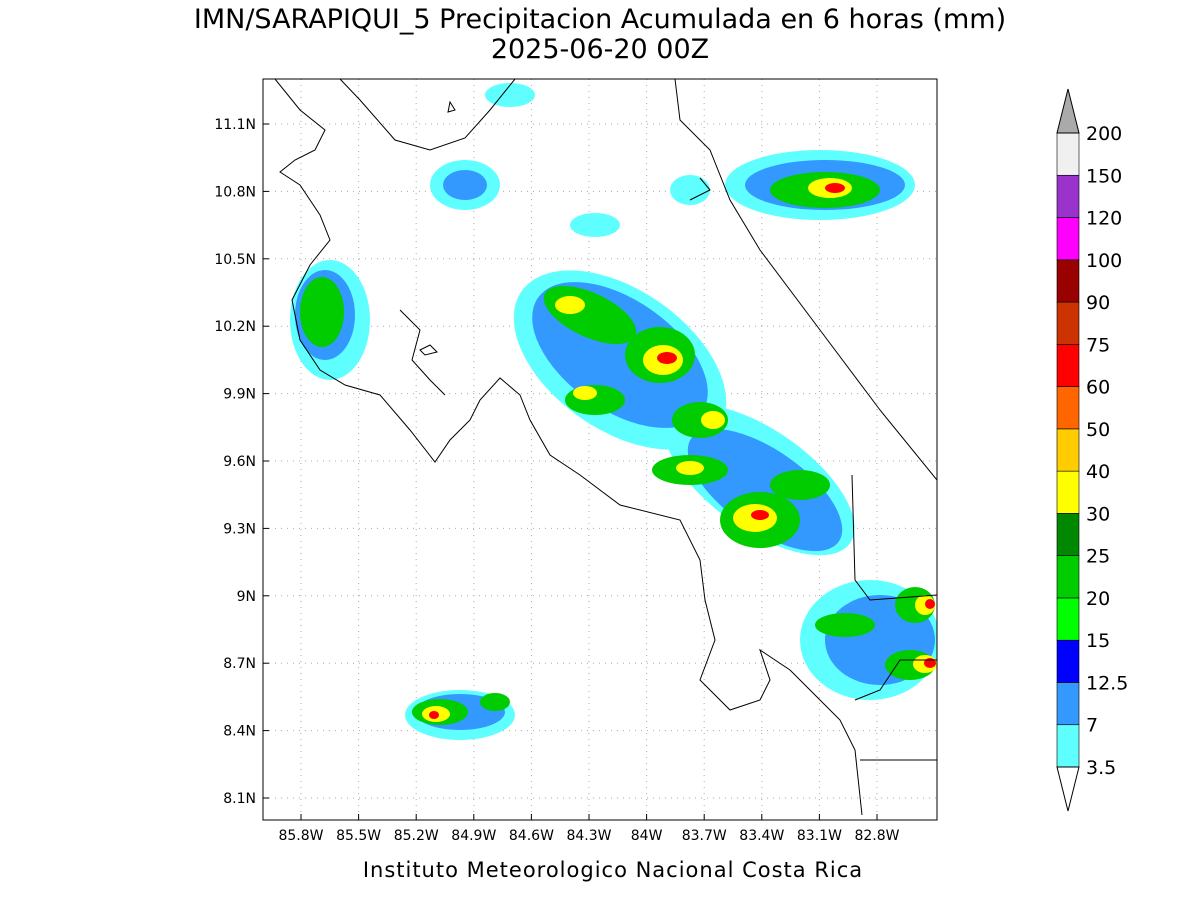 Image resolution: width=1200 pixels, height=904 pixels. I want to click on lat-tick-label: 9N, so click(246, 597).